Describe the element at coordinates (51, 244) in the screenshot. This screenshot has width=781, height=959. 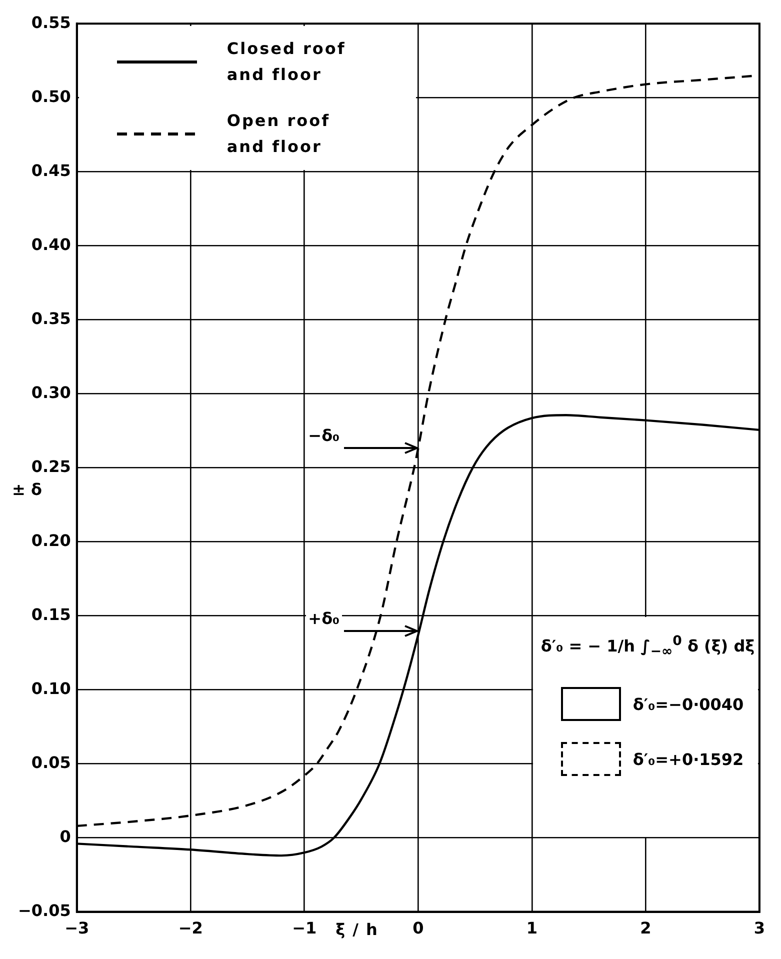
I see `y-tick-label: 0.40` at that location.